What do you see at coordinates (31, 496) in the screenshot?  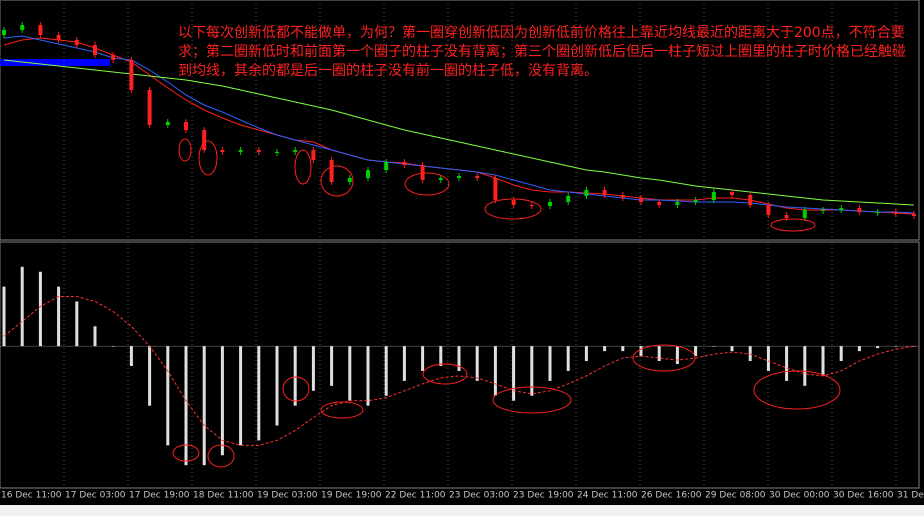 I see `x-tick-label: 16 Dec 11:00` at bounding box center [31, 496].